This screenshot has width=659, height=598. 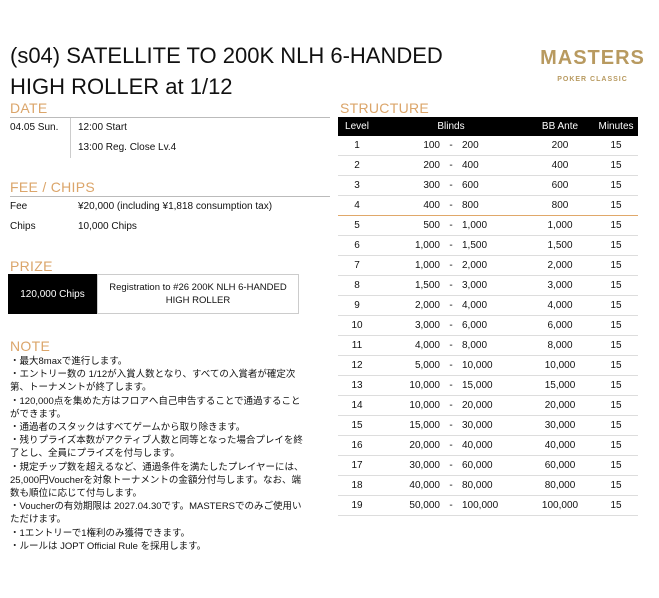 What do you see at coordinates (431, 165) in the screenshot?
I see `small-blind: 200` at bounding box center [431, 165].